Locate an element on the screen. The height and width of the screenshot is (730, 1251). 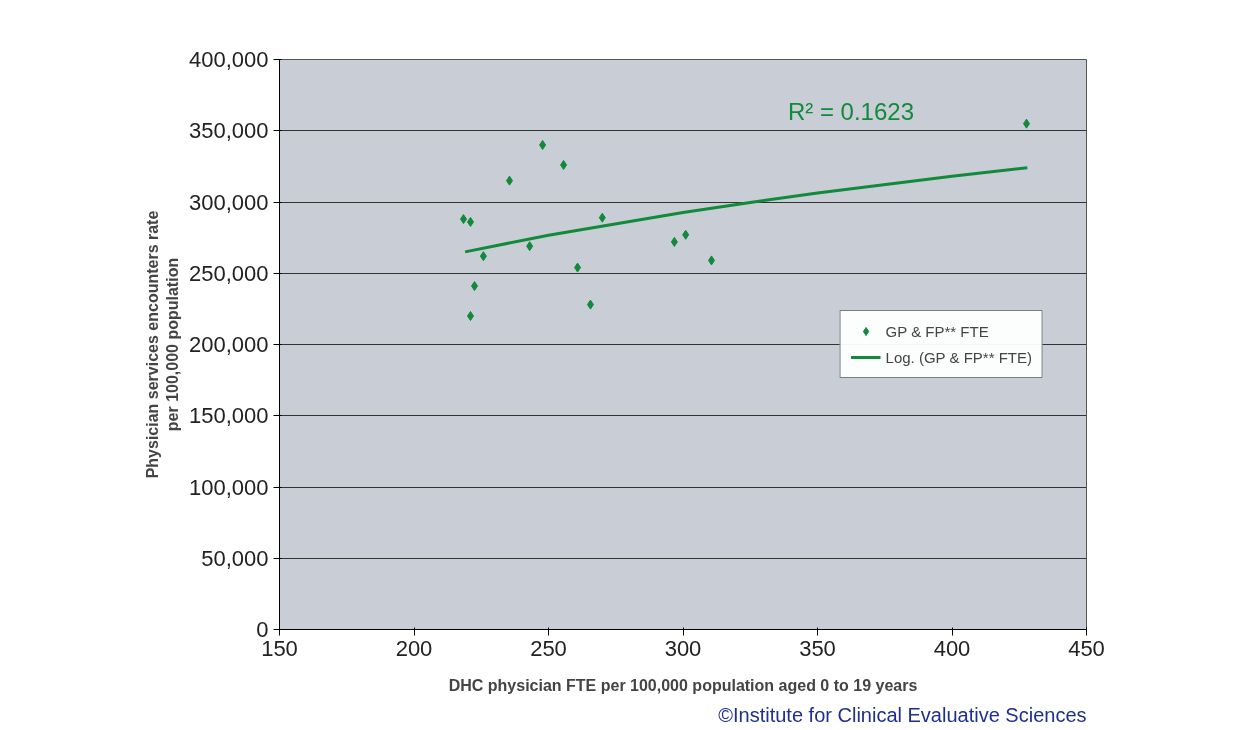
x-tick-label: 400 is located at coordinates (952, 648).